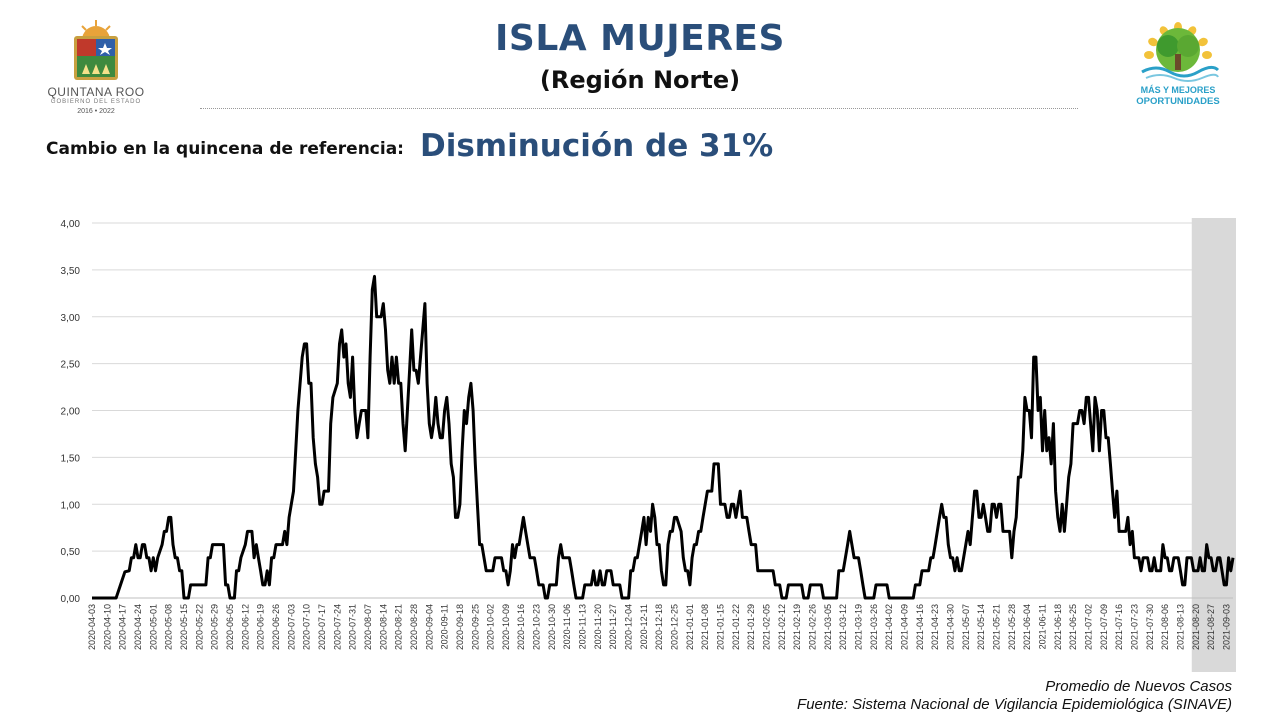 The height and width of the screenshot is (720, 1280). Describe the element at coordinates (828, 627) in the screenshot. I see `x-tick-label: 2021-03-05` at that location.